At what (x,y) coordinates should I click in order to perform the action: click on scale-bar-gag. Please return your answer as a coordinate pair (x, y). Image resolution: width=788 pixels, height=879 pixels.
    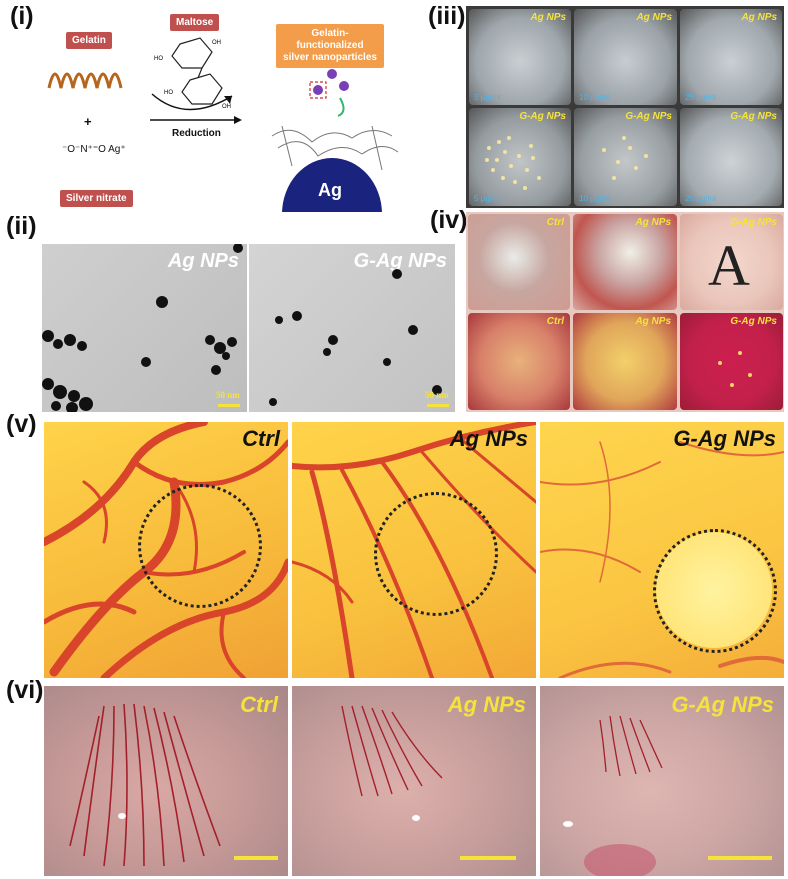
    Looking at the image, I should click on (438, 405).